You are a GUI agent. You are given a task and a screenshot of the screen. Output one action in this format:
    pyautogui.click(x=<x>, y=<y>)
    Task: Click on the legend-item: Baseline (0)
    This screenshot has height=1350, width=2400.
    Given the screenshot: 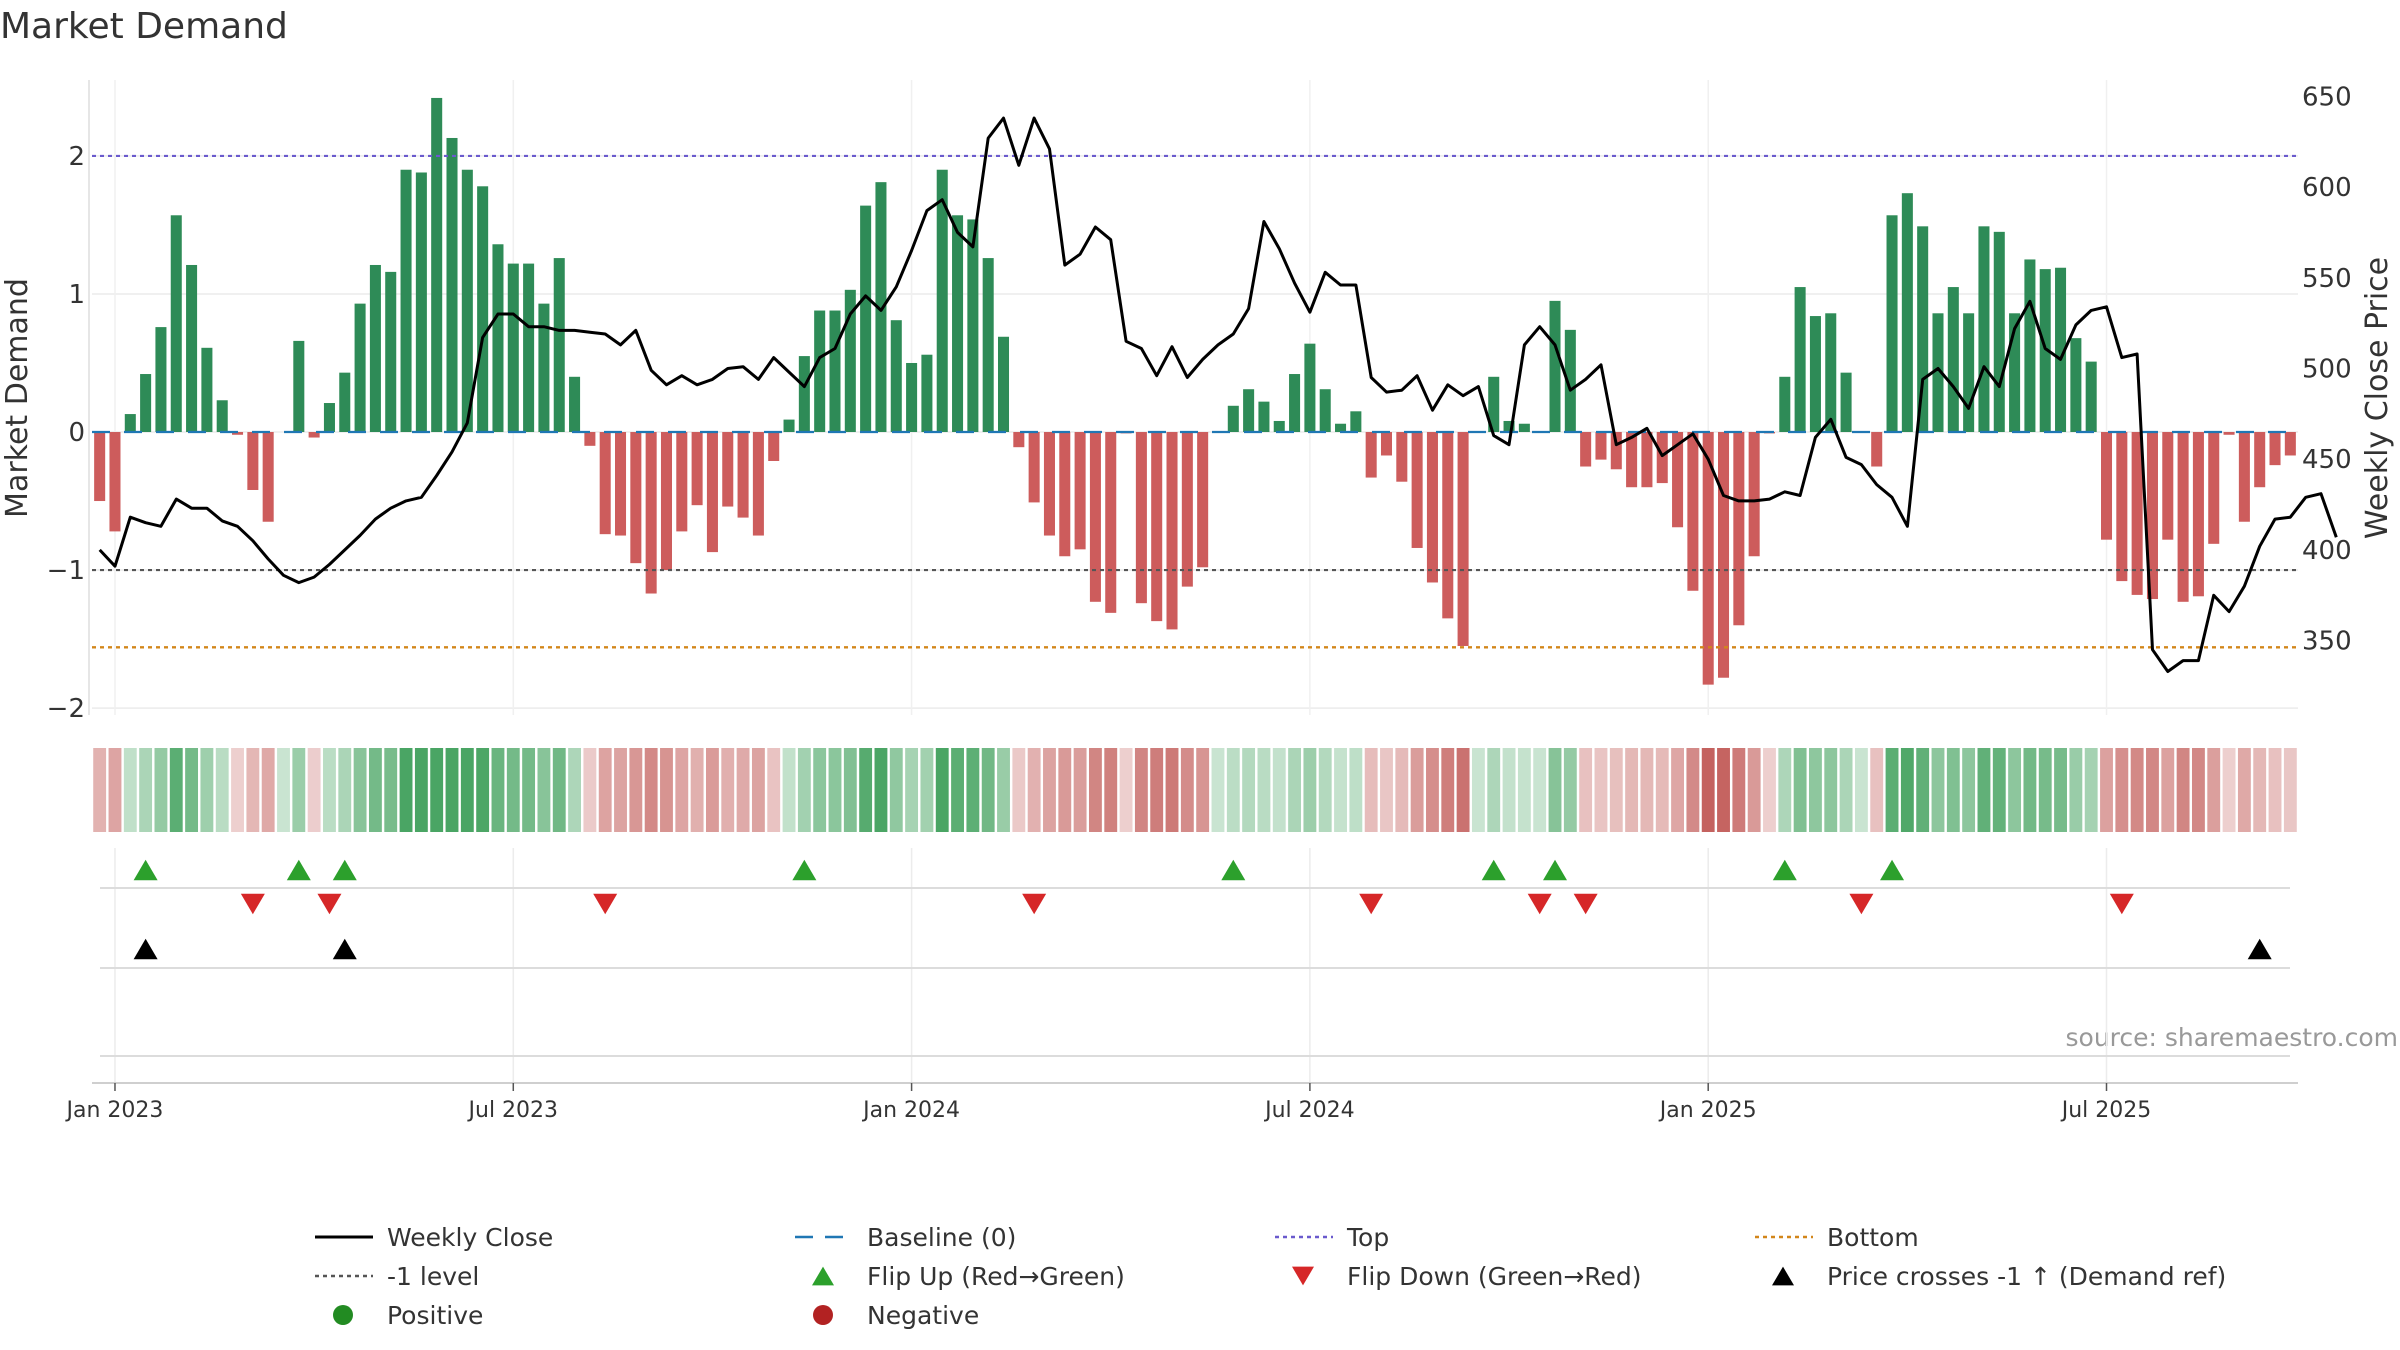 What is the action you would take?
    pyautogui.click(x=905, y=1237)
    